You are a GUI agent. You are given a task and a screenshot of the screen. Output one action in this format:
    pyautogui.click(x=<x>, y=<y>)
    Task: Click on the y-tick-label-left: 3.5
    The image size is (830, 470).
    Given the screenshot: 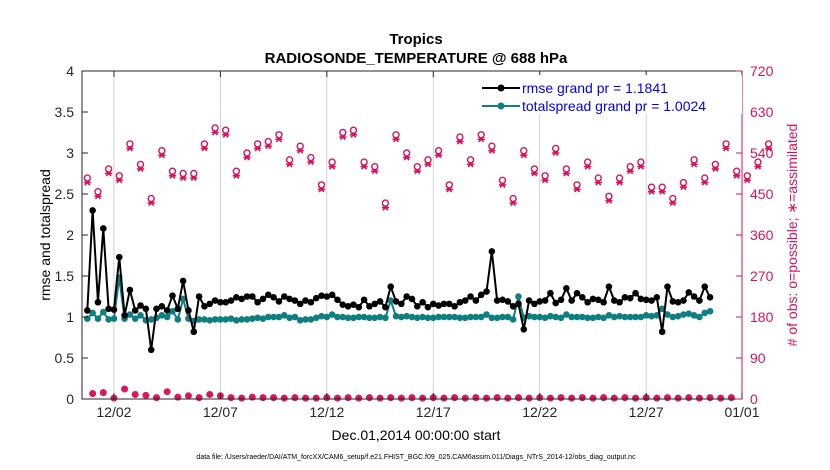 What is the action you would take?
    pyautogui.click(x=65, y=112)
    